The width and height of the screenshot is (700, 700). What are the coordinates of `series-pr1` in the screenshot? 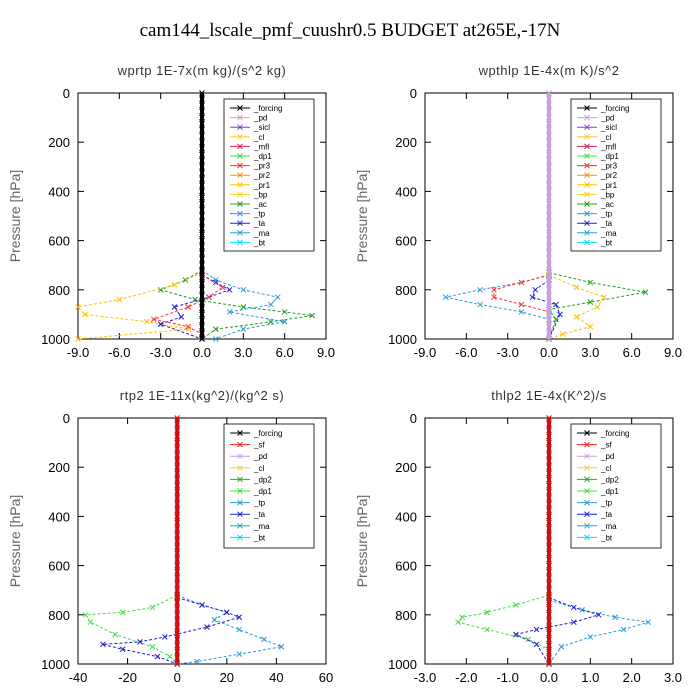 It's located at (576, 307).